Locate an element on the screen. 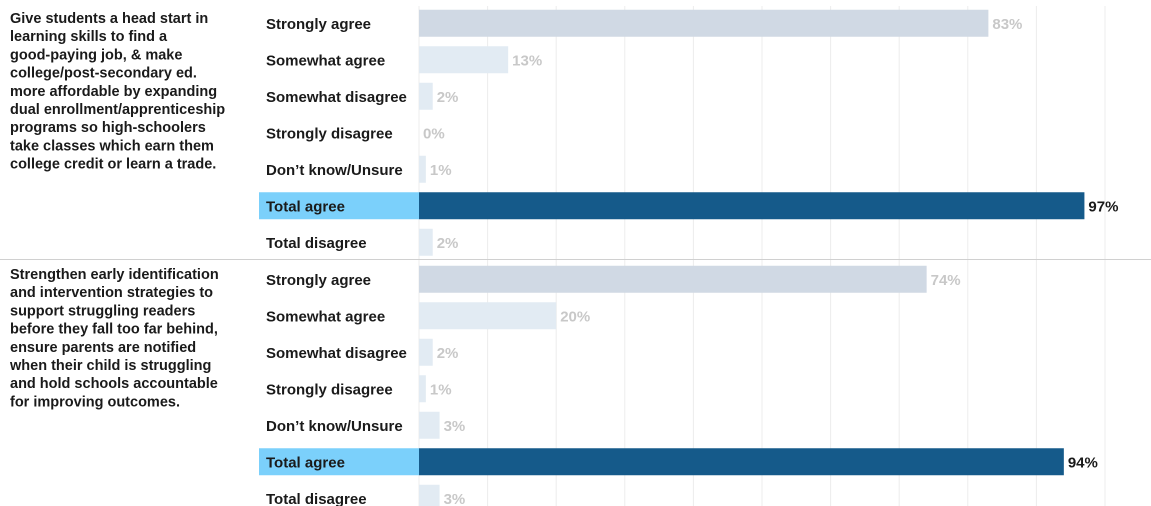 This screenshot has height=506, width=1151. value-label: 13% is located at coordinates (527, 60).